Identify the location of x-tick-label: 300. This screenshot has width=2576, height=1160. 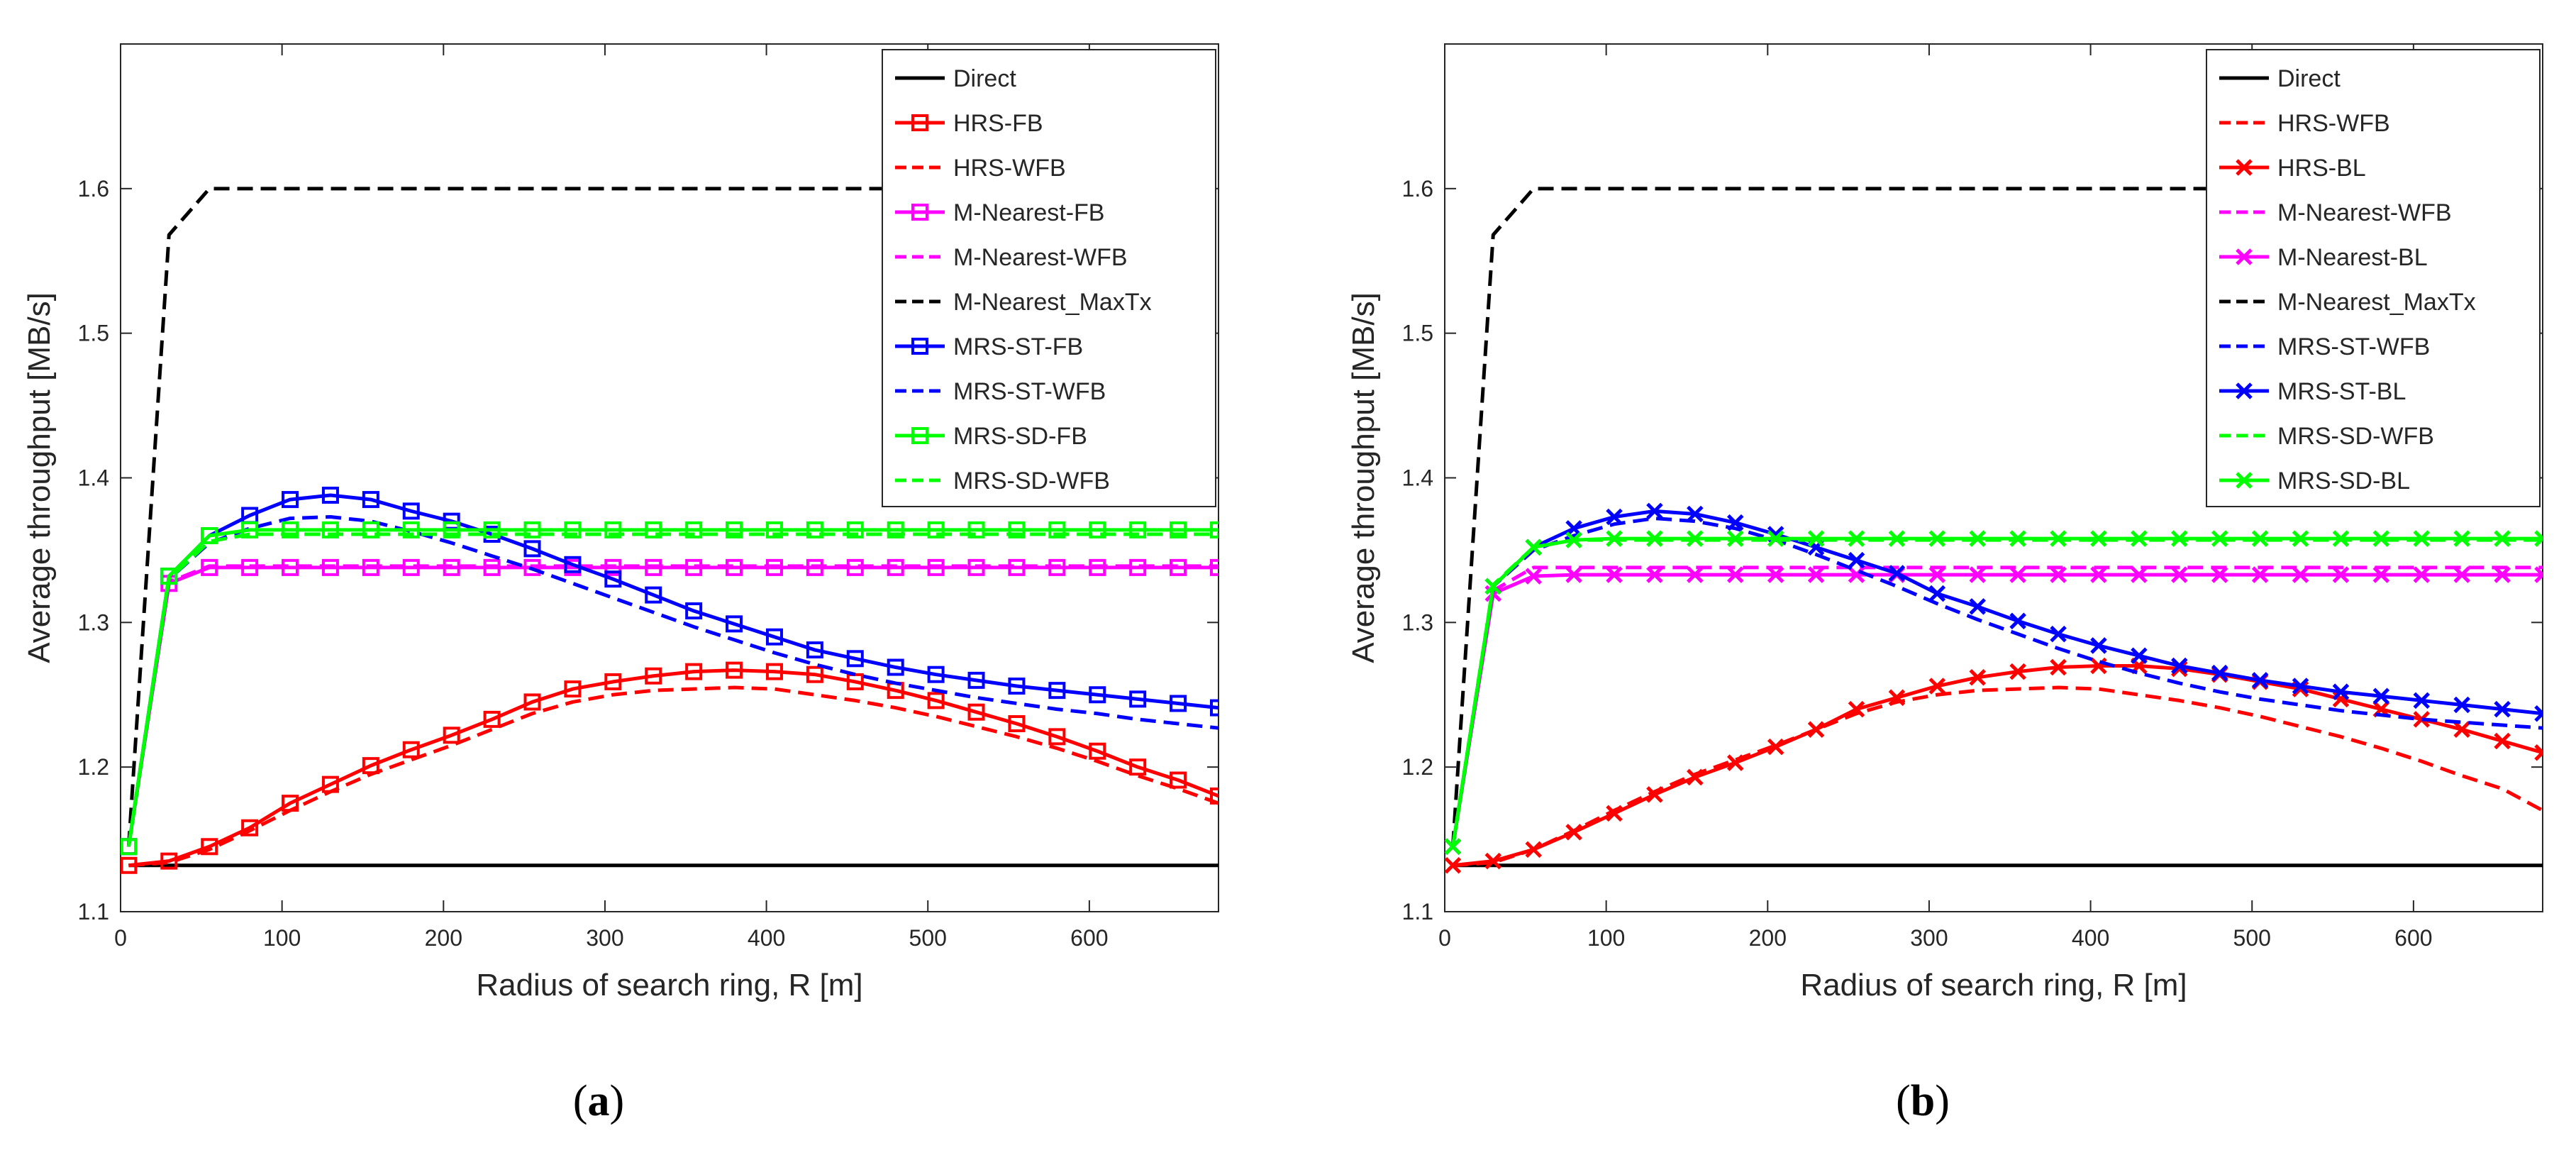
(1929, 938).